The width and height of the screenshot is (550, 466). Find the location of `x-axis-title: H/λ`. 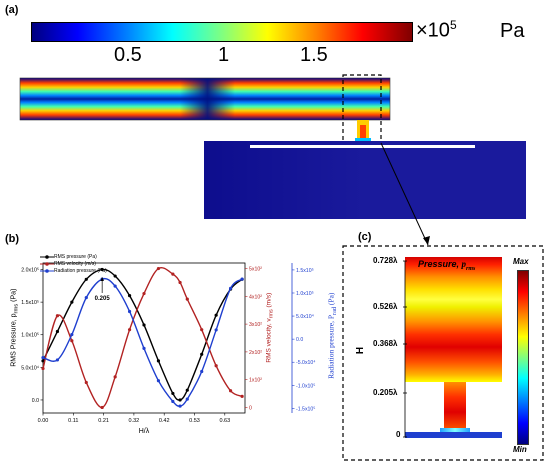

x-axis-title: H/λ is located at coordinates (144, 431).